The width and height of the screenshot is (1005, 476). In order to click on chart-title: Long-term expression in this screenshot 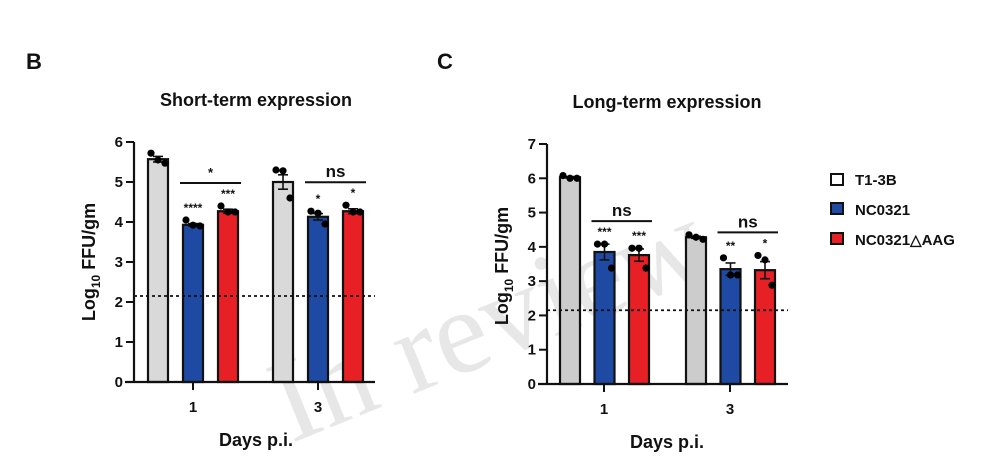, I will do `click(666, 102)`.